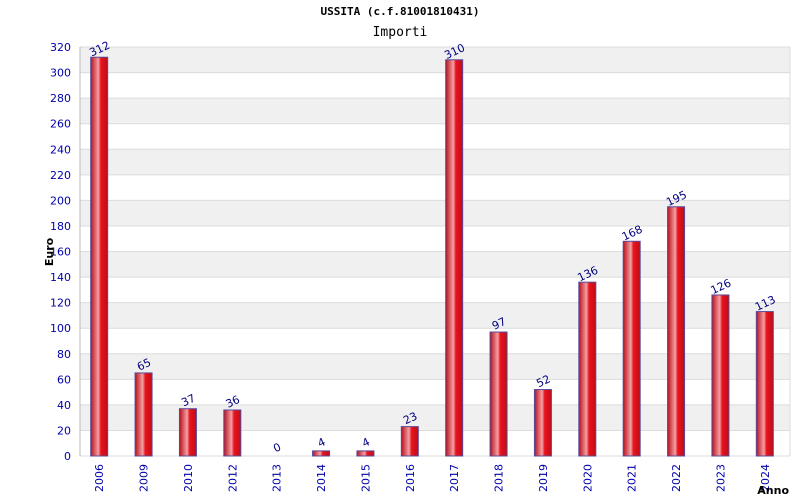 The width and height of the screenshot is (800, 500). I want to click on x-tick-label: 2024, so click(765, 478).